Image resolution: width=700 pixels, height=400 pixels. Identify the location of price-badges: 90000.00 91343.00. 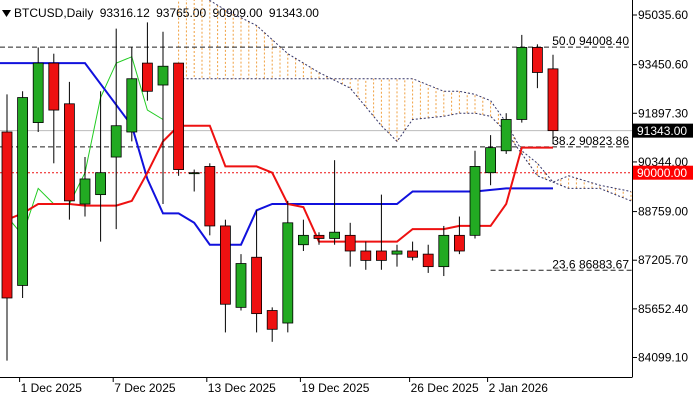
(663, 151).